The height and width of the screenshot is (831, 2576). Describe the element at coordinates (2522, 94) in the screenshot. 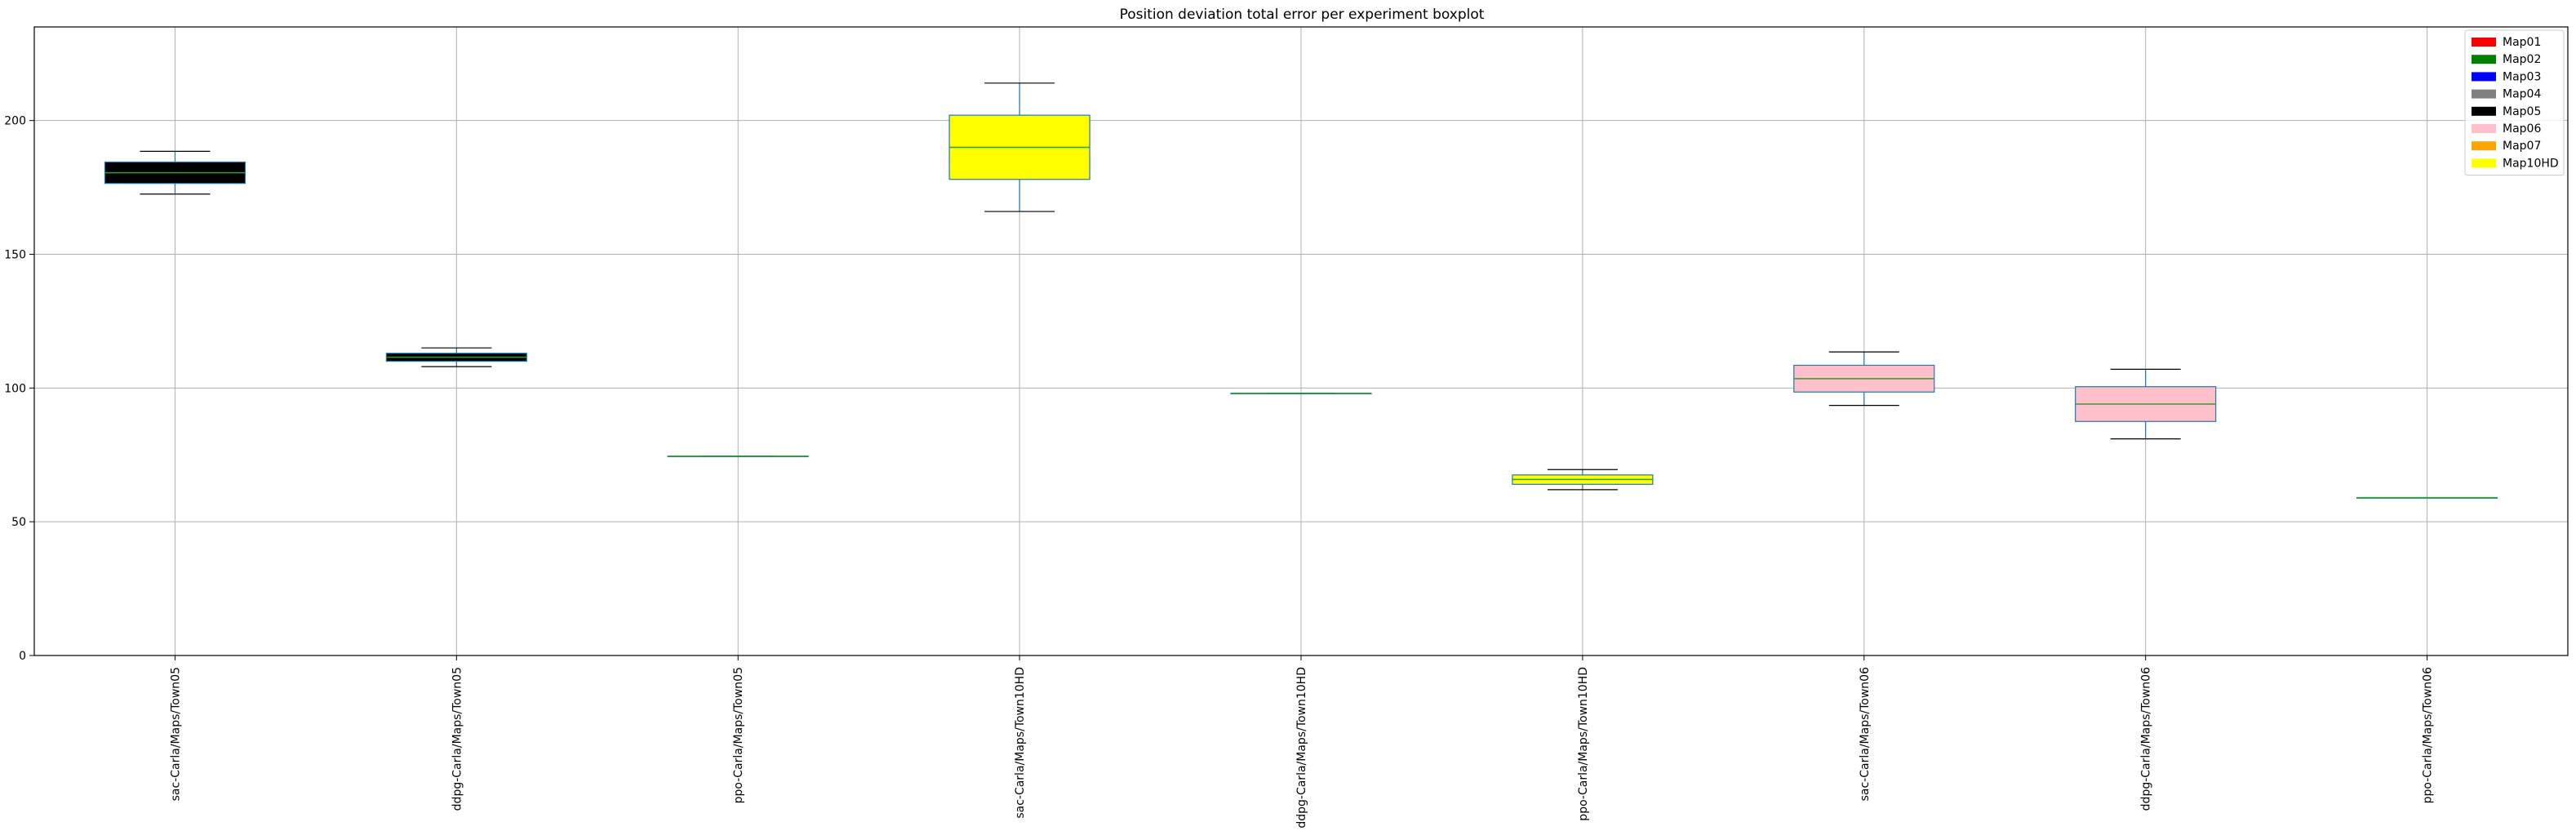

I see `legend-label: Map04` at that location.